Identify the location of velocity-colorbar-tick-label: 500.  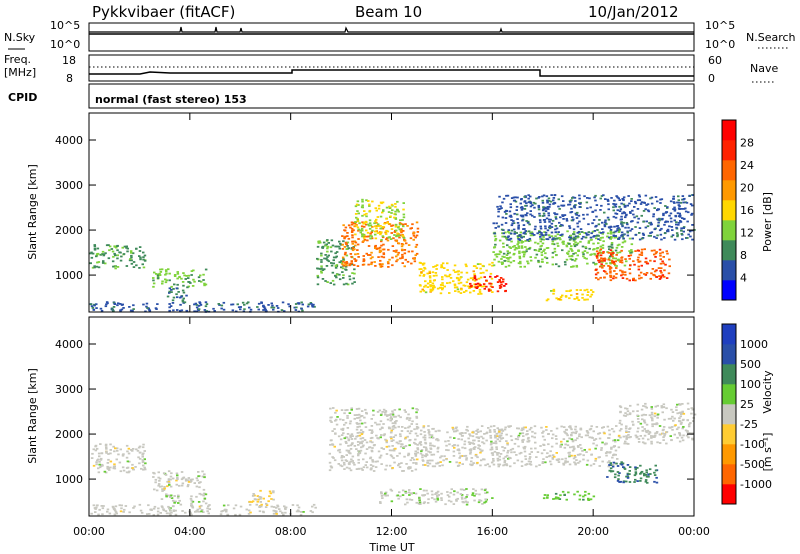
(750, 364).